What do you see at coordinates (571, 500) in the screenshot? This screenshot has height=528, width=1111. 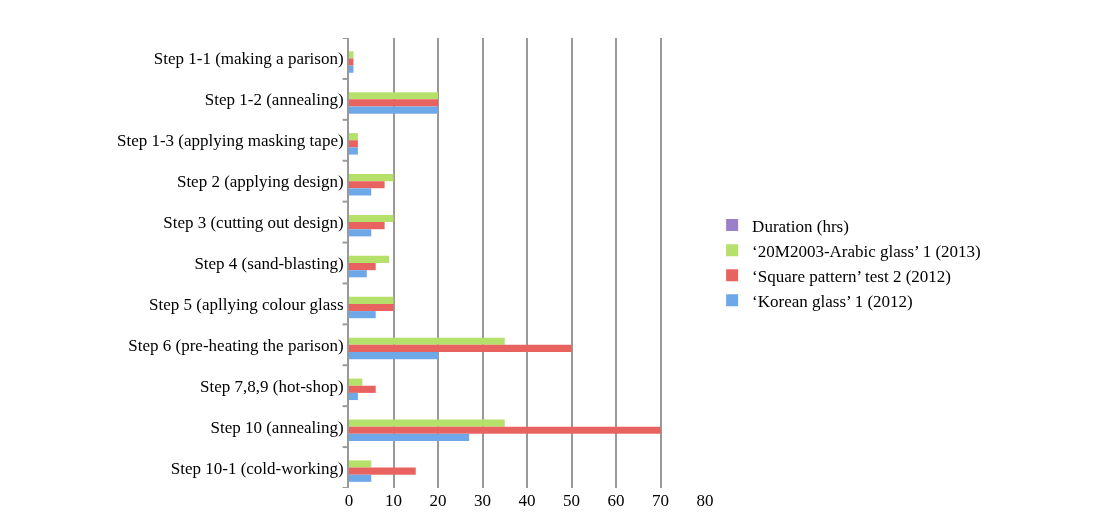 I see `x-tick-label: 50` at bounding box center [571, 500].